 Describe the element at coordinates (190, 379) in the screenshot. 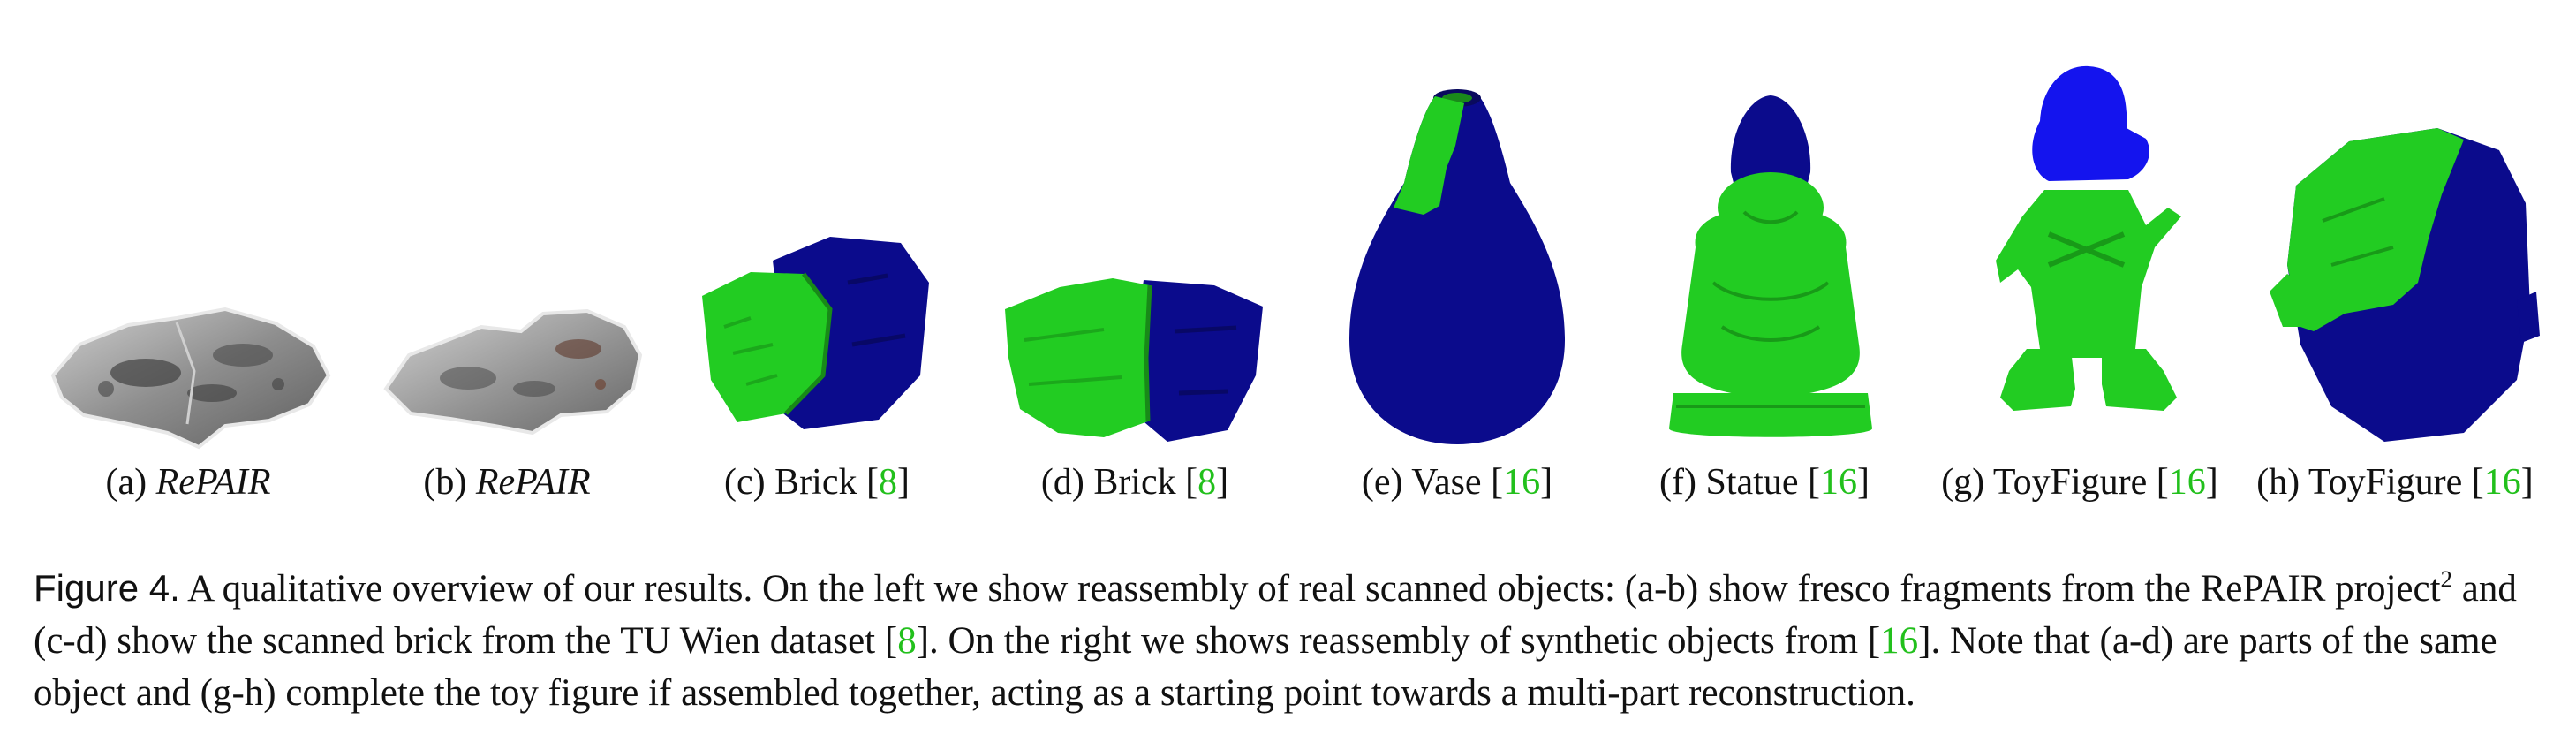

I see `fresco-render-a` at that location.